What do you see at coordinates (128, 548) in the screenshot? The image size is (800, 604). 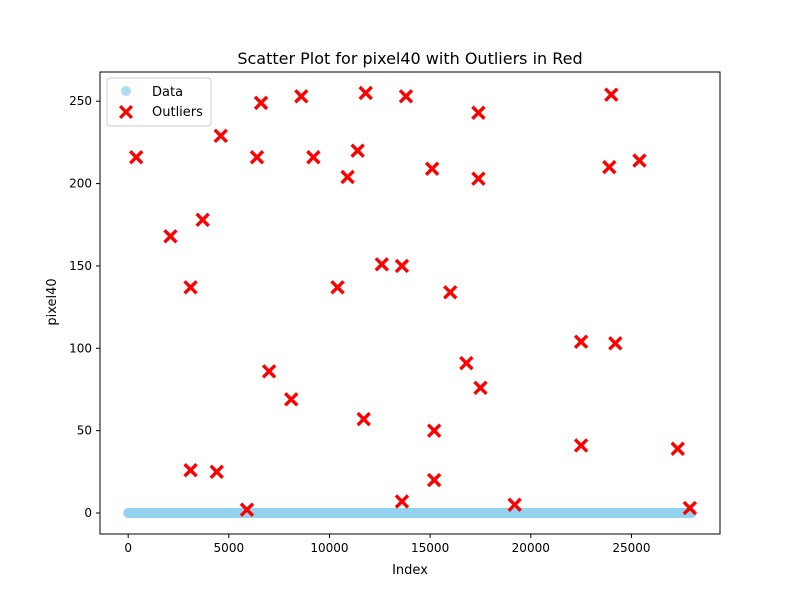 I see `x-tick-label: 0` at bounding box center [128, 548].